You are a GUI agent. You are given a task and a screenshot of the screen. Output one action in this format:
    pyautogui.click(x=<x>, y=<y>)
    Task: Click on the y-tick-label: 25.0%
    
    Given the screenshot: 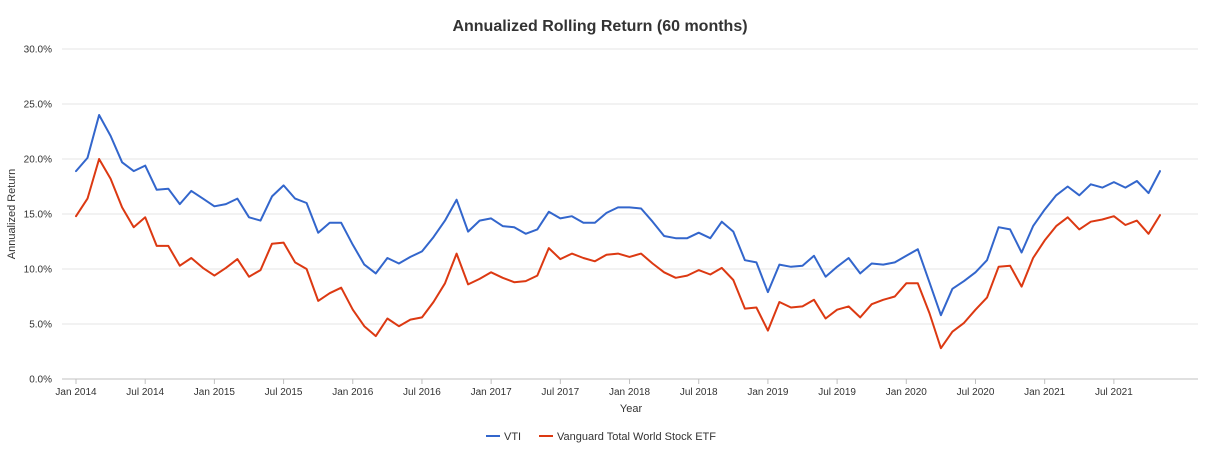 What is the action you would take?
    pyautogui.click(x=38, y=105)
    